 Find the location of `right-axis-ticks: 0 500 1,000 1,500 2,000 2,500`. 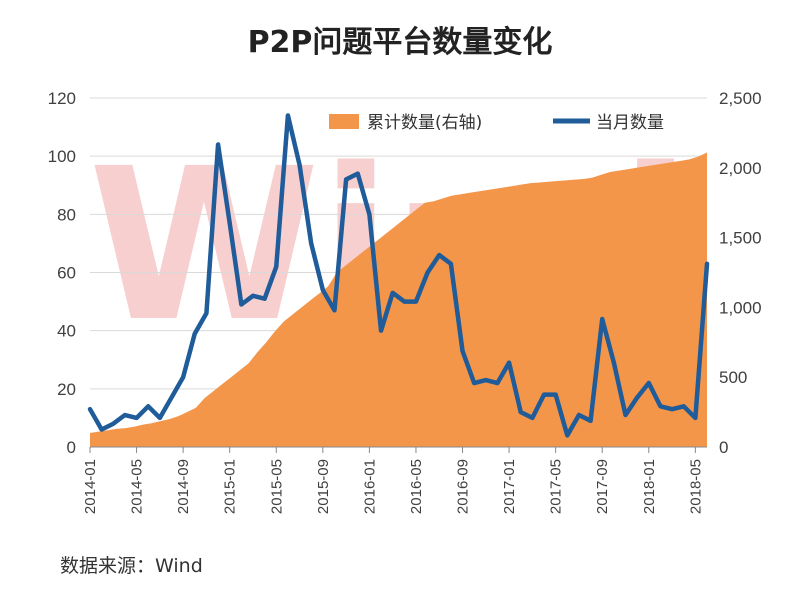

right-axis-ticks: 0 500 1,000 1,500 2,000 2,500 is located at coordinates (740, 273).